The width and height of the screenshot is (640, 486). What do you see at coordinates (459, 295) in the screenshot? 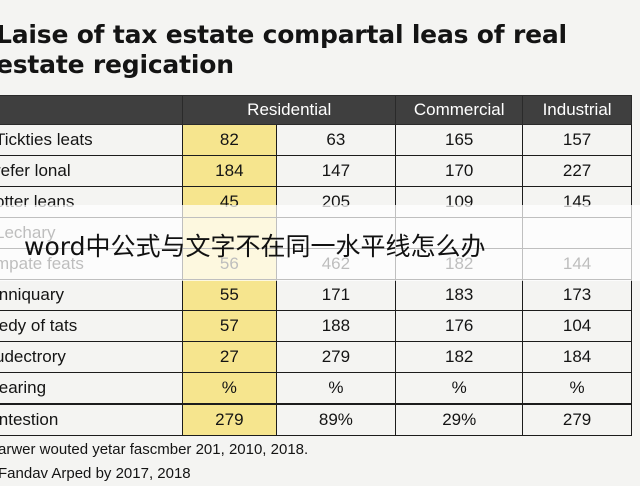
I see `commercial-value: 183` at bounding box center [459, 295].